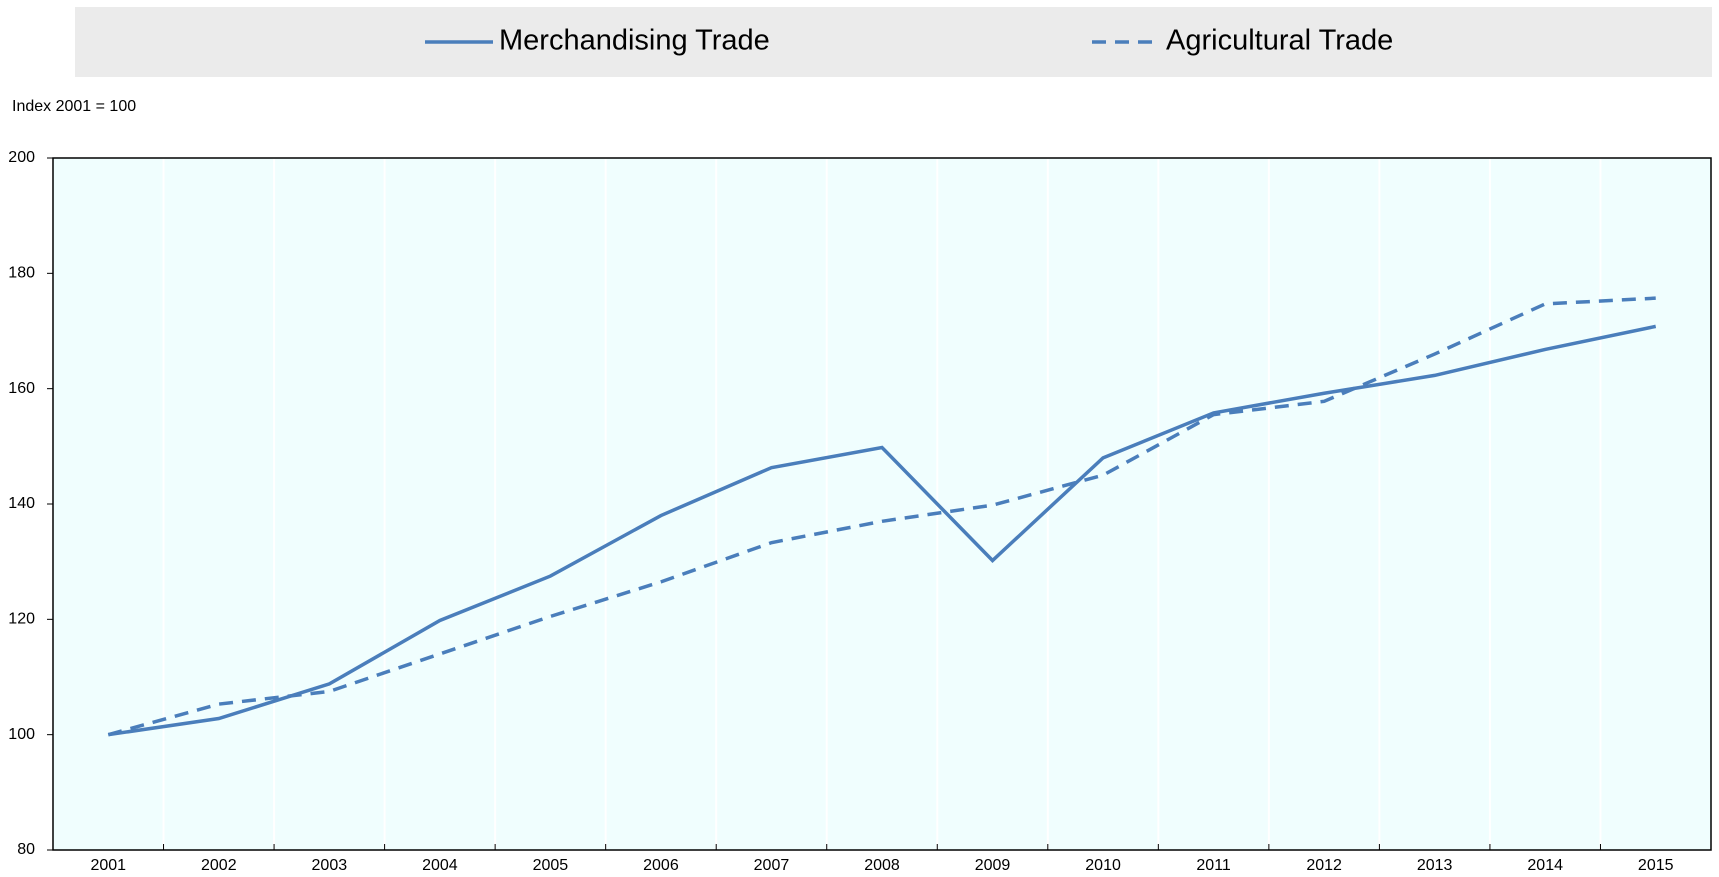 This screenshot has width=1719, height=877. Describe the element at coordinates (21, 734) in the screenshot. I see `y-tick-label: 100` at that location.